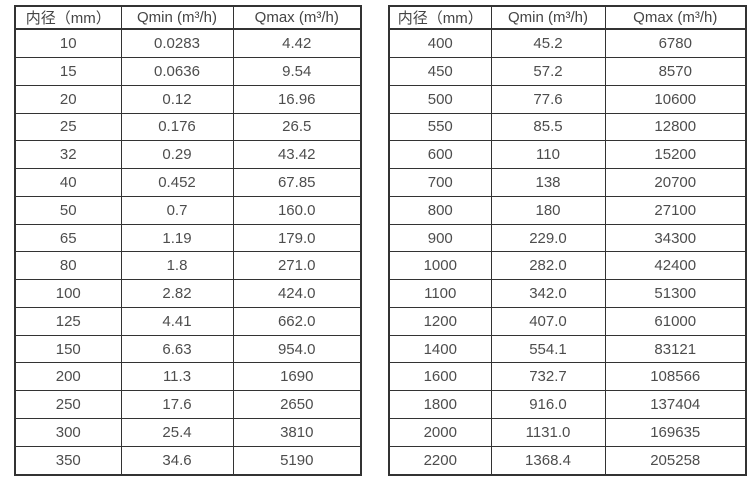 Image resolution: width=750 pixels, height=483 pixels. What do you see at coordinates (297, 71) in the screenshot?
I see `cell: 9.54` at bounding box center [297, 71].